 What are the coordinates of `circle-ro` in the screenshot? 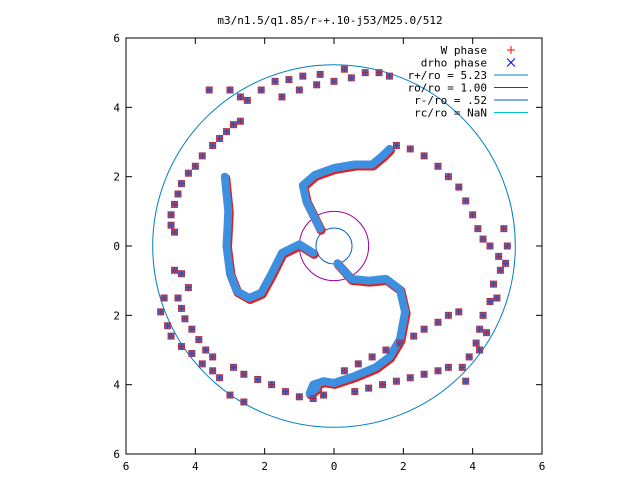 It's located at (334, 246).